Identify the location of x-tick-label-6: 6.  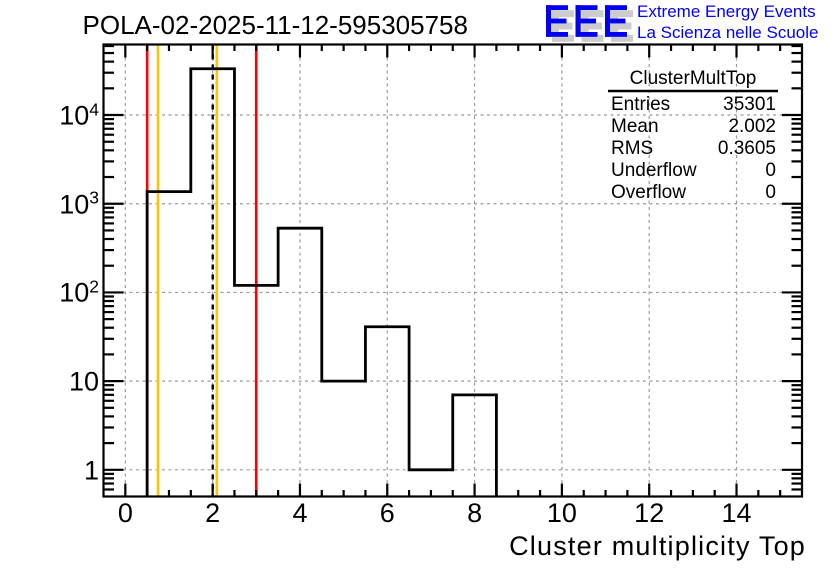
(387, 513).